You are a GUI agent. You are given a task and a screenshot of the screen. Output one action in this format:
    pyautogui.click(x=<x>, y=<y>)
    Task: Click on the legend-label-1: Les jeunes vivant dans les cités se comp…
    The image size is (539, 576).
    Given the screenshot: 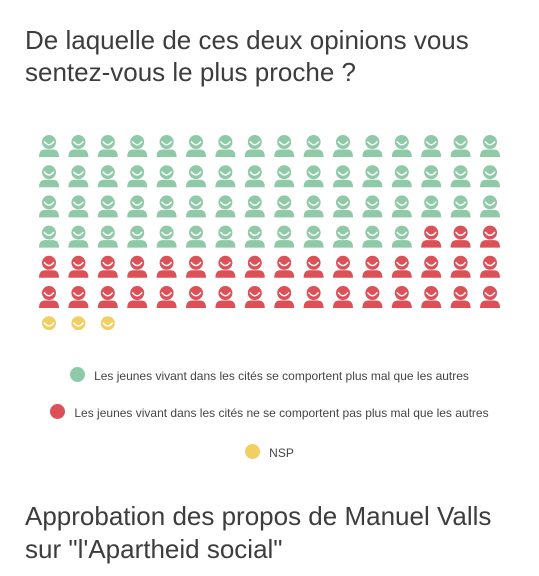 What is the action you would take?
    pyautogui.click(x=281, y=375)
    